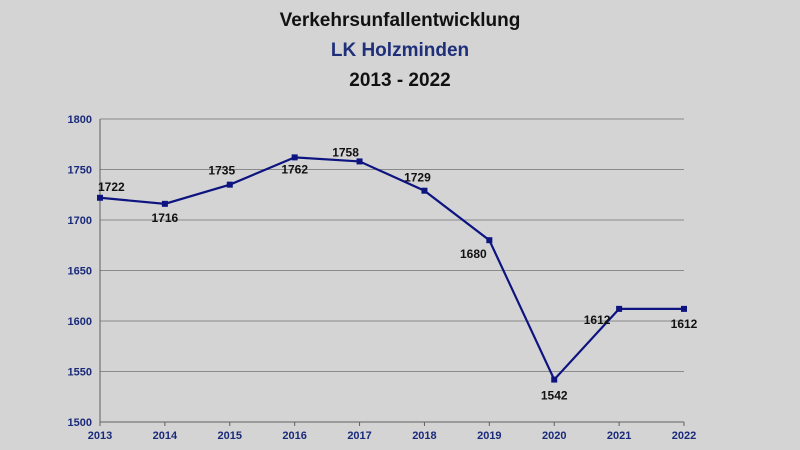 The width and height of the screenshot is (800, 450). What do you see at coordinates (345, 152) in the screenshot?
I see `data-label: 1758` at bounding box center [345, 152].